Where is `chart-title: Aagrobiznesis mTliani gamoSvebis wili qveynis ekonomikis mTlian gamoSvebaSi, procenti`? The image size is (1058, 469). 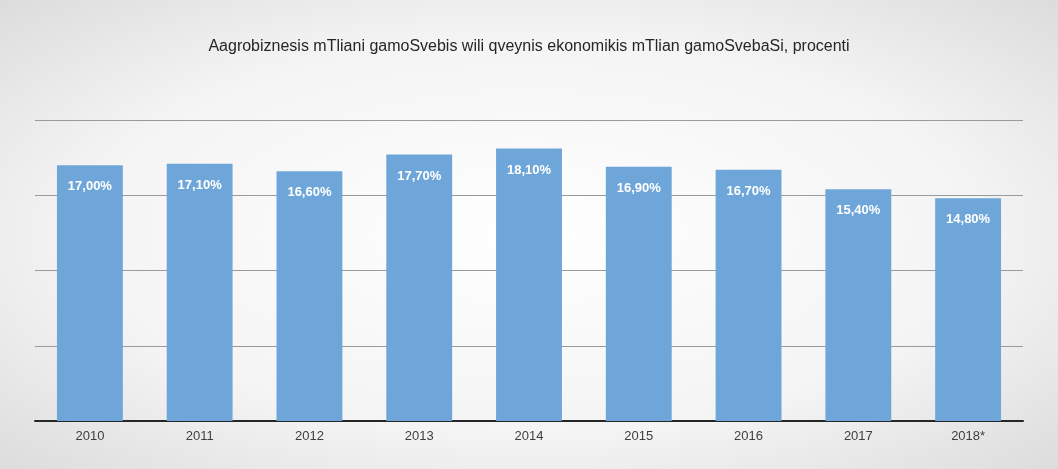 chart-title: Aagrobiznesis mTliani gamoSvebis wili qveynis ekonomikis mTlian gamoSvebaSi, procenti is located at coordinates (529, 45).